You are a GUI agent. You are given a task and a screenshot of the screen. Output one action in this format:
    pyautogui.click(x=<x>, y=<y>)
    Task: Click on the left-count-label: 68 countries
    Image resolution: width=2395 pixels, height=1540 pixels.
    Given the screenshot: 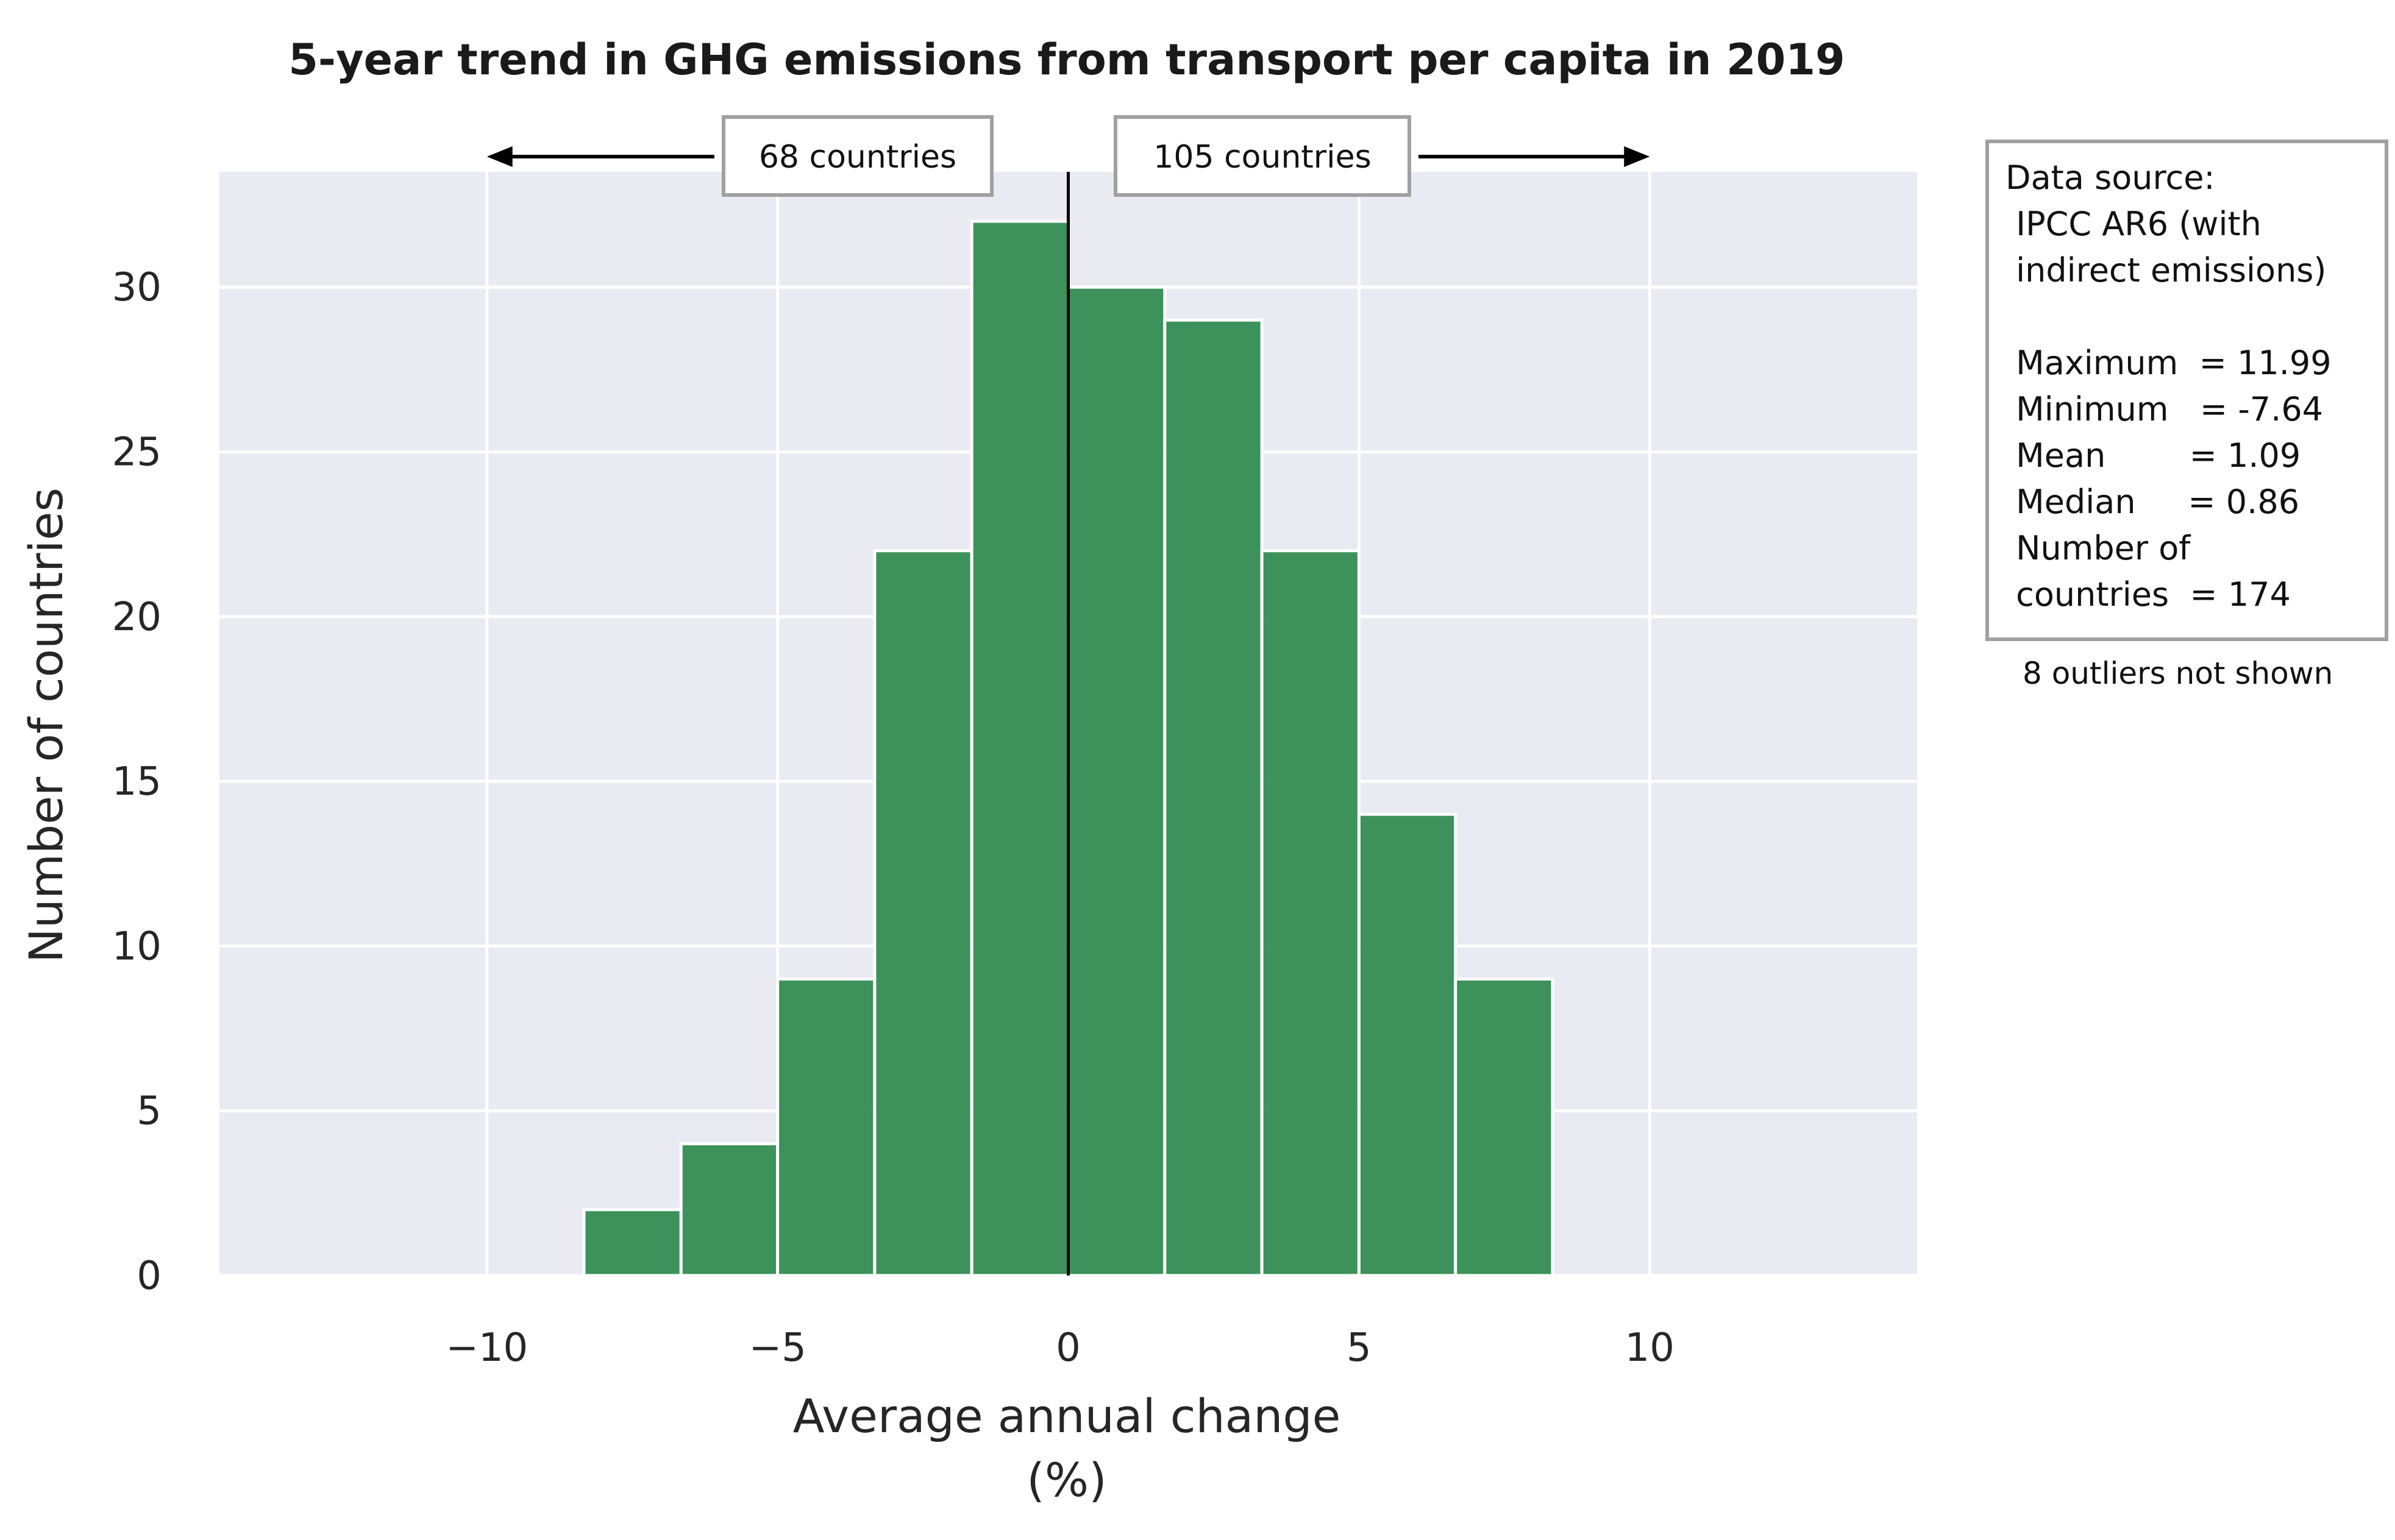 What is the action you would take?
    pyautogui.click(x=857, y=157)
    